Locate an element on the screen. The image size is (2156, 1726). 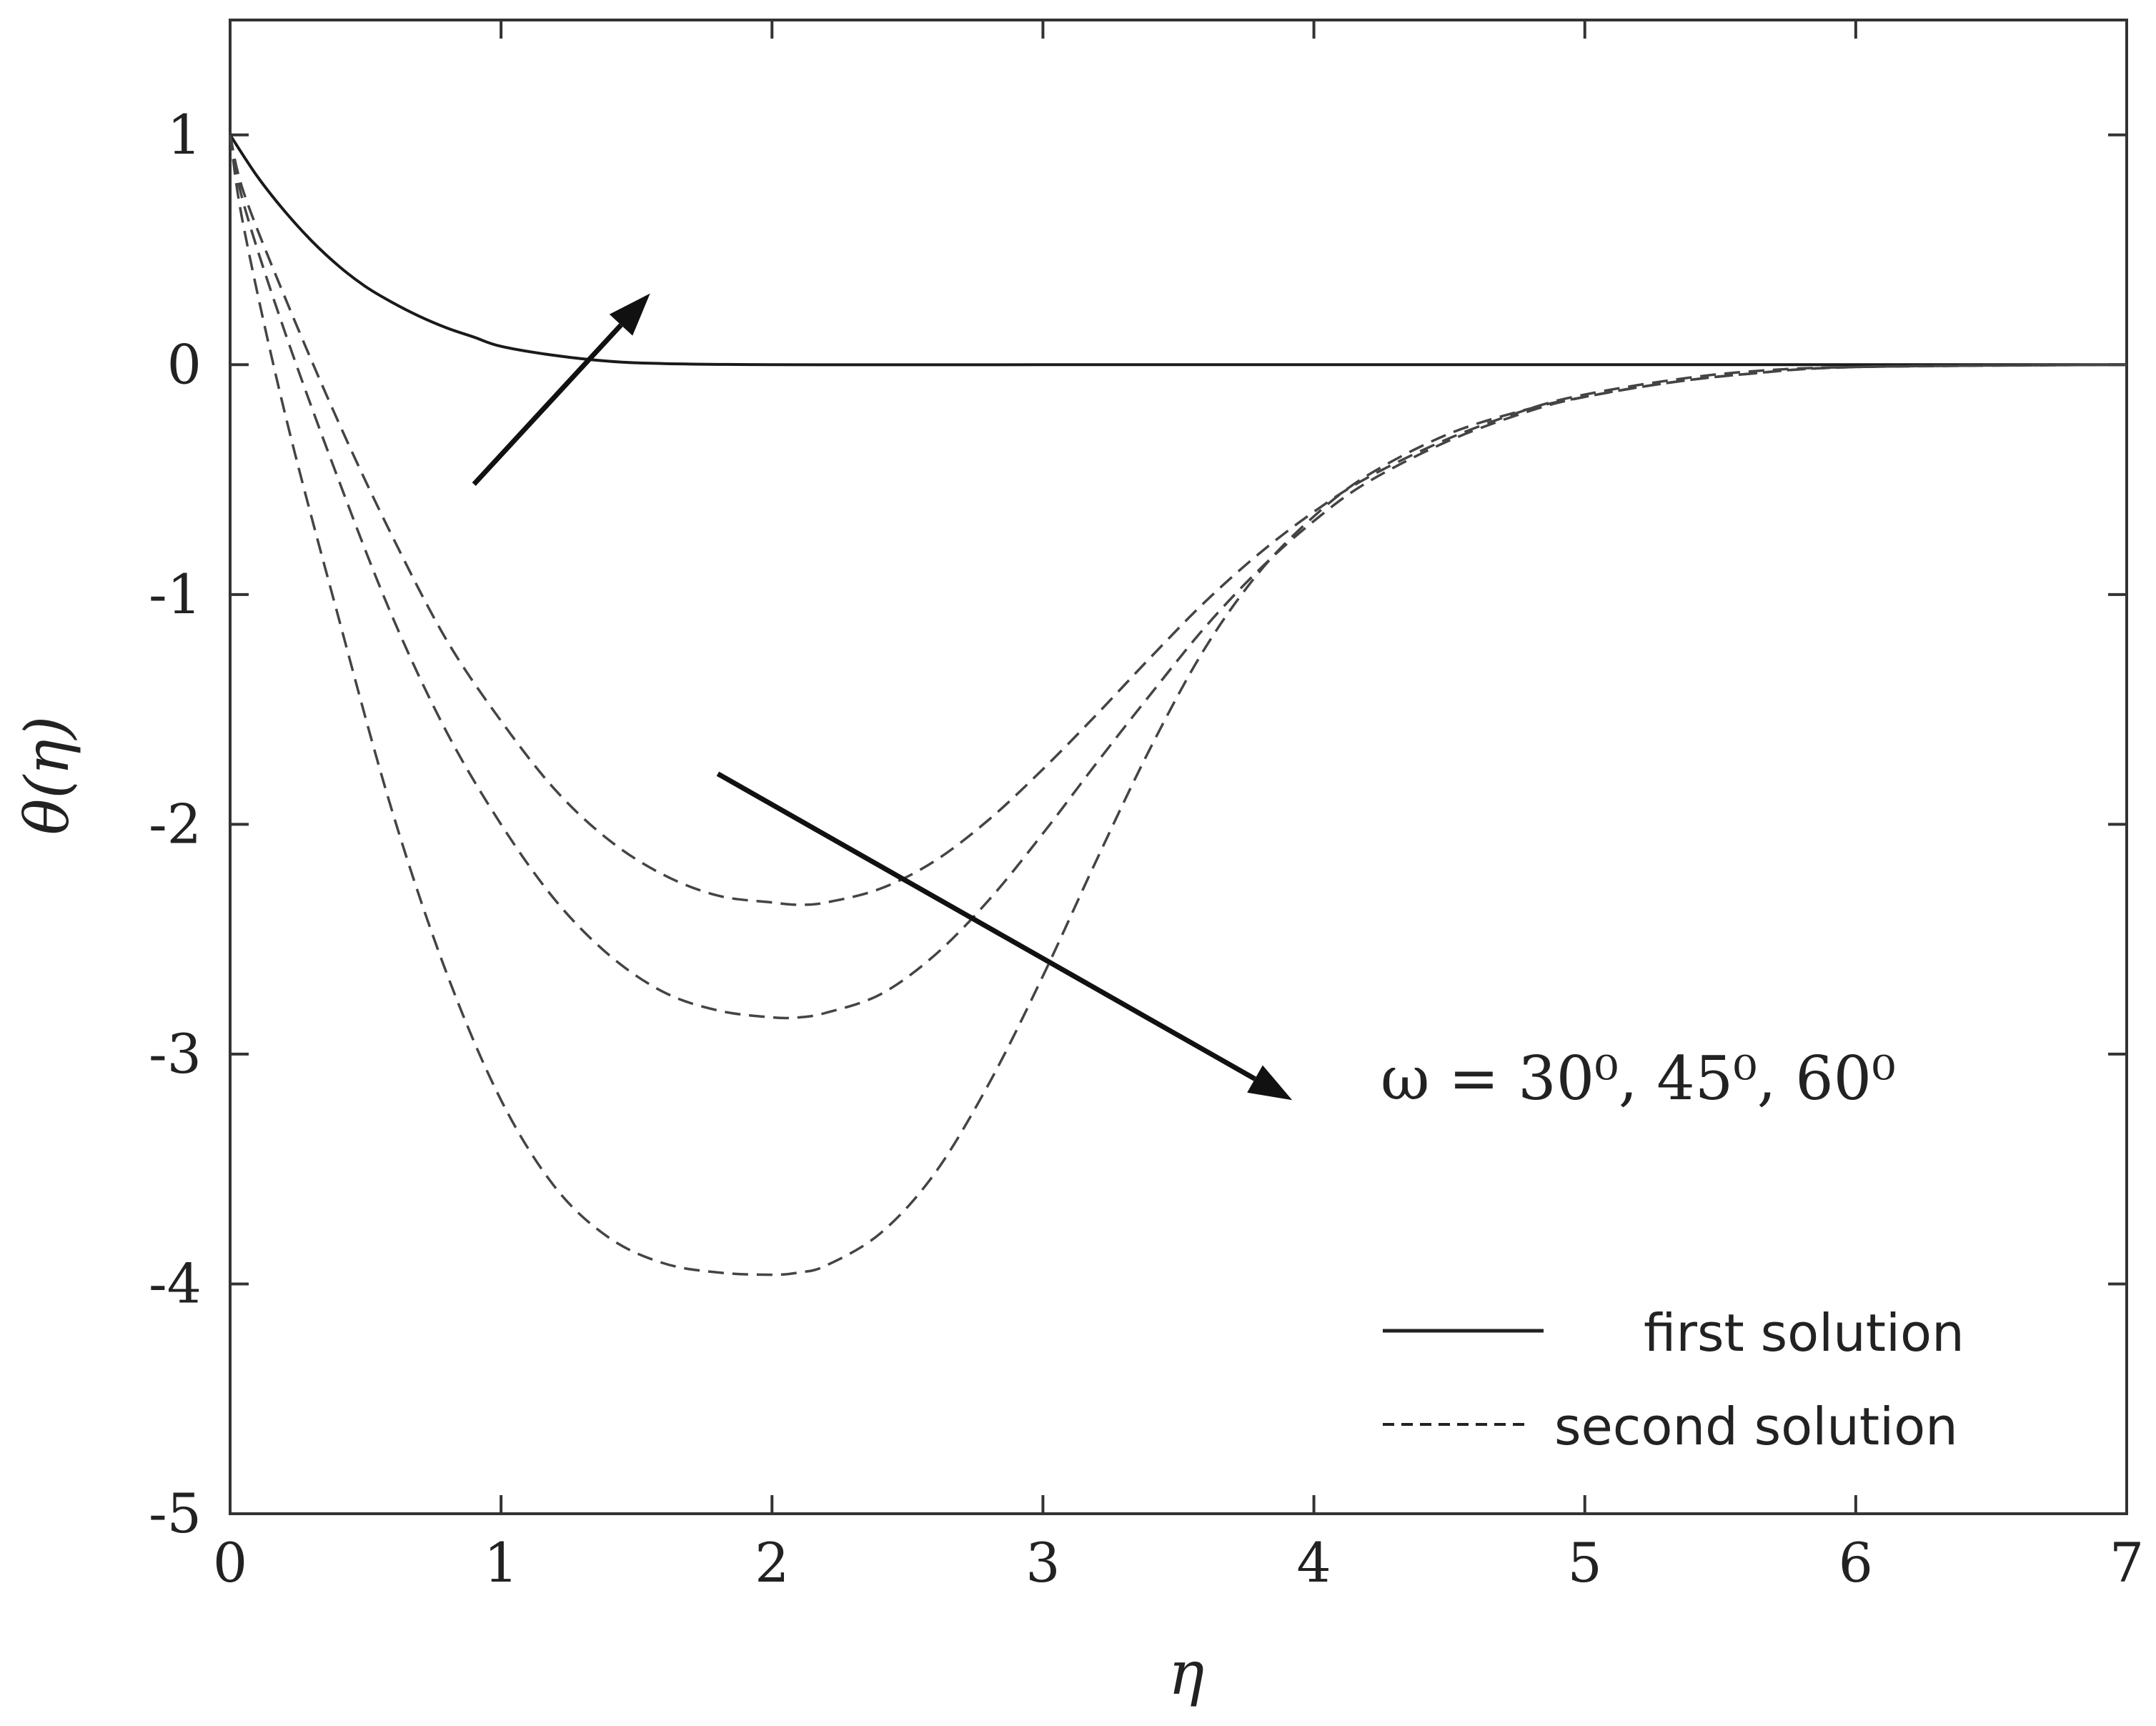
y-tick-label: -3 is located at coordinates (175, 1054).